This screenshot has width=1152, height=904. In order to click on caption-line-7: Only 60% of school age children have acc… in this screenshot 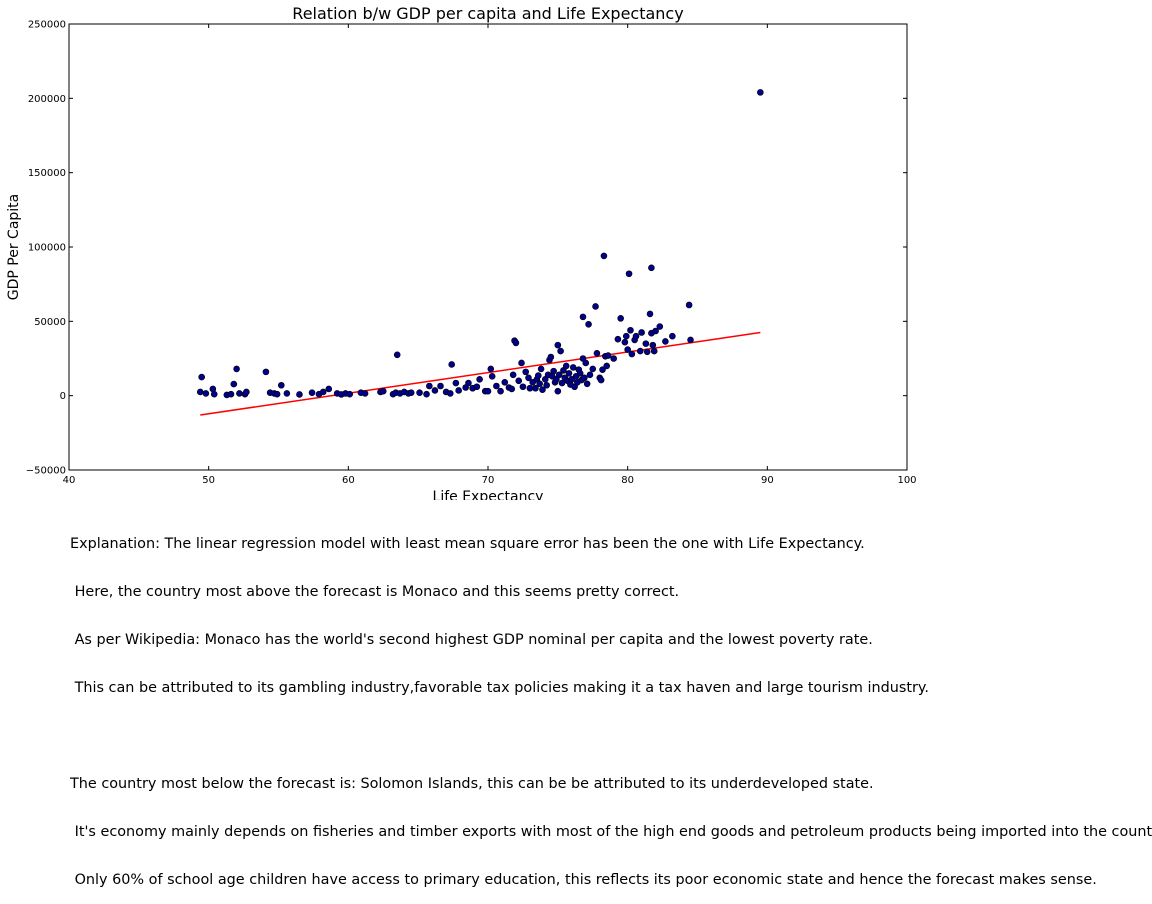, I will do `click(583, 880)`.